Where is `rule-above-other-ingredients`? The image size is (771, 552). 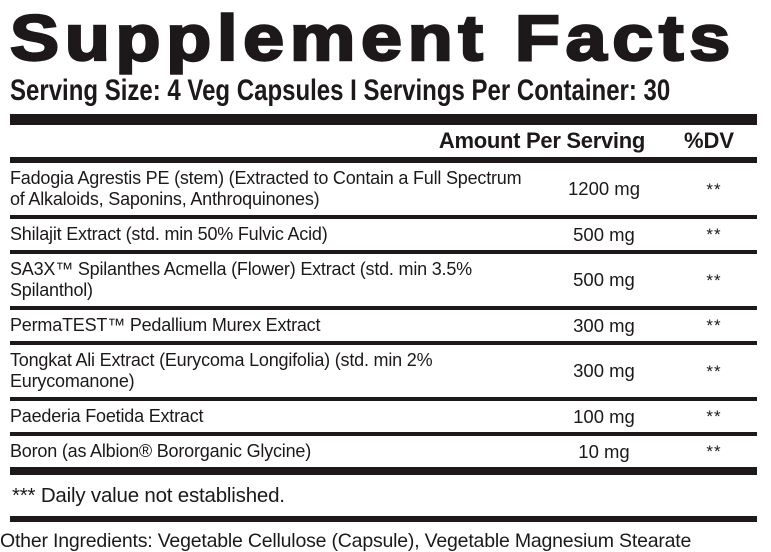
rule-above-other-ingredients is located at coordinates (383, 519).